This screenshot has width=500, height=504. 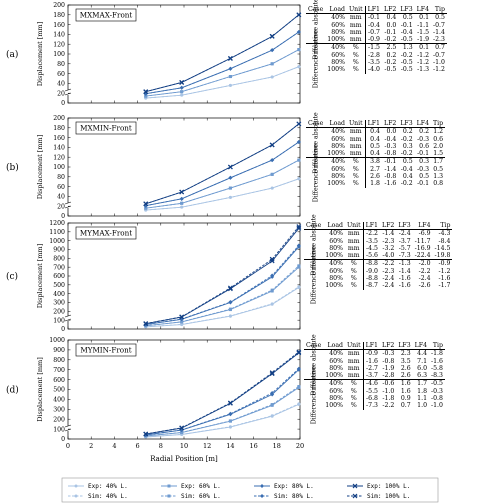 What do you see at coordinates (406, 10) in the screenshot?
I see `table-header-cell: LF3` at bounding box center [406, 10].